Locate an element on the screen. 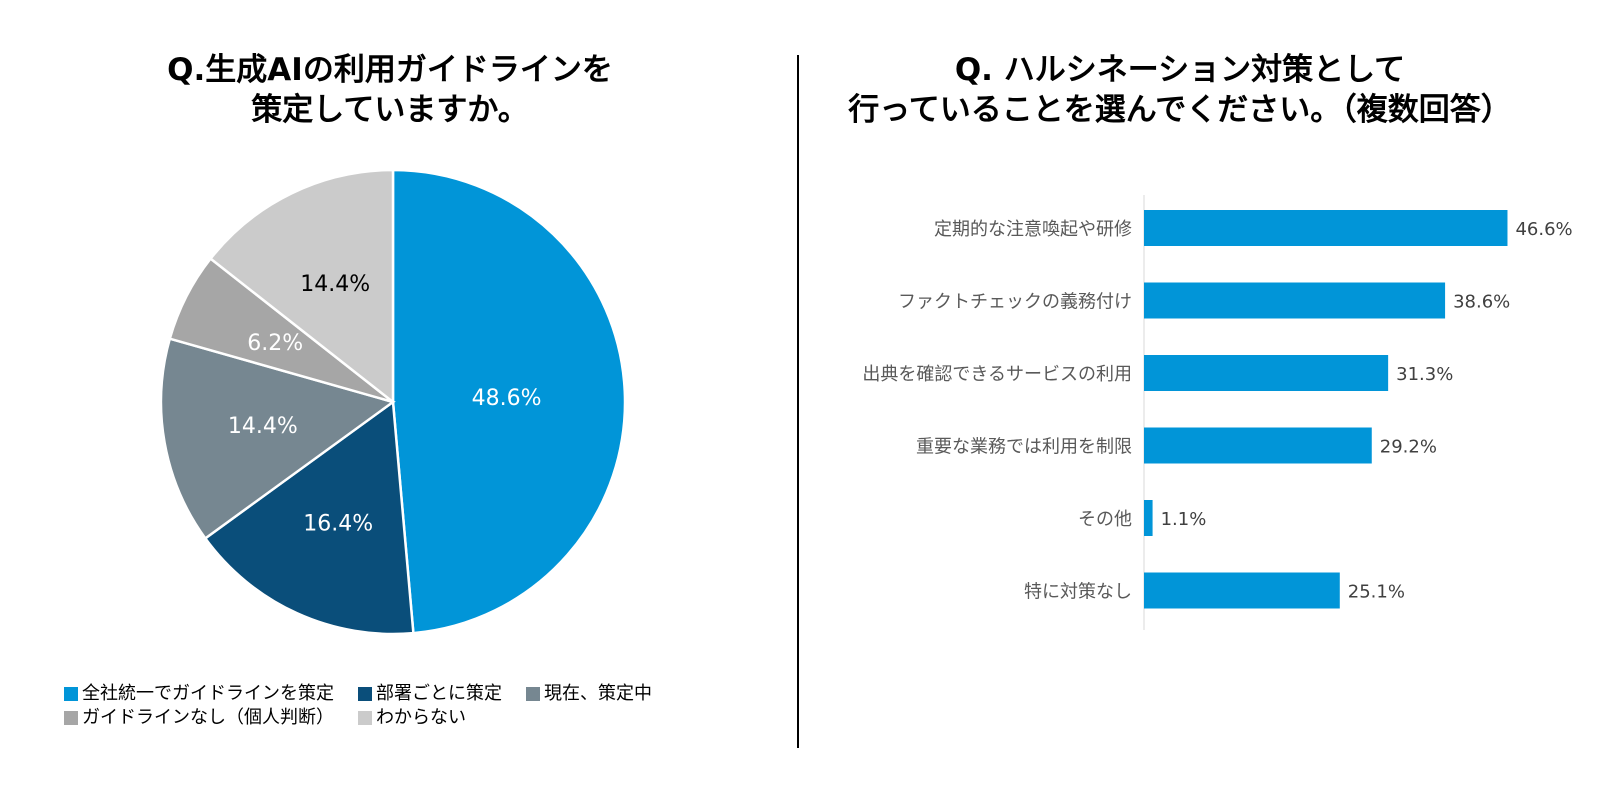 The width and height of the screenshot is (1600, 800). bar-chart-title: Q. ハルシネーション対策として行っていることを選んでください。（複数回答） is located at coordinates (1180, 90).